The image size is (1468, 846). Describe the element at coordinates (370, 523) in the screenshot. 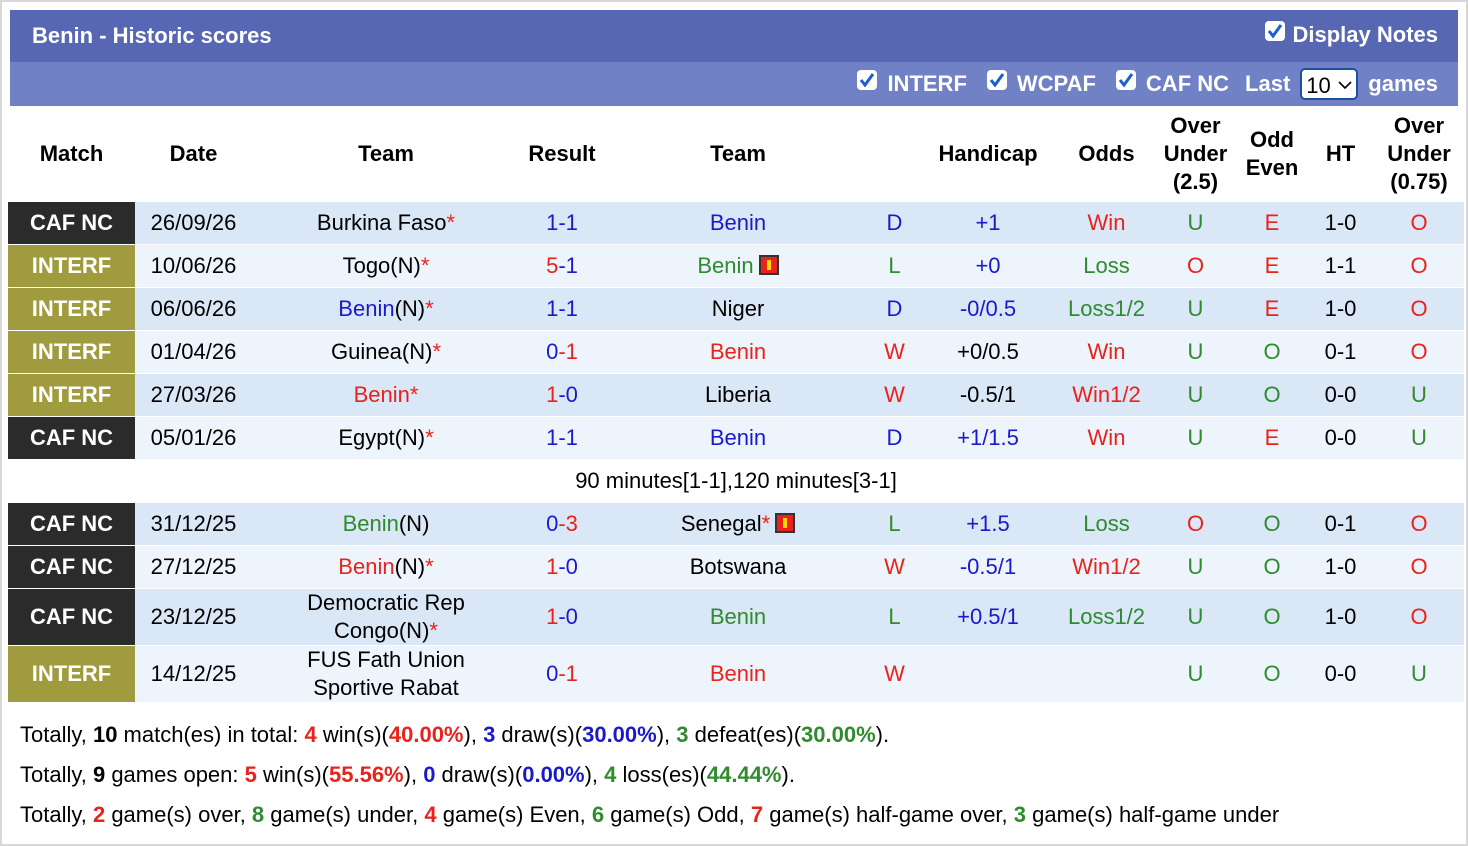

I see `home-team-part: Benin` at that location.